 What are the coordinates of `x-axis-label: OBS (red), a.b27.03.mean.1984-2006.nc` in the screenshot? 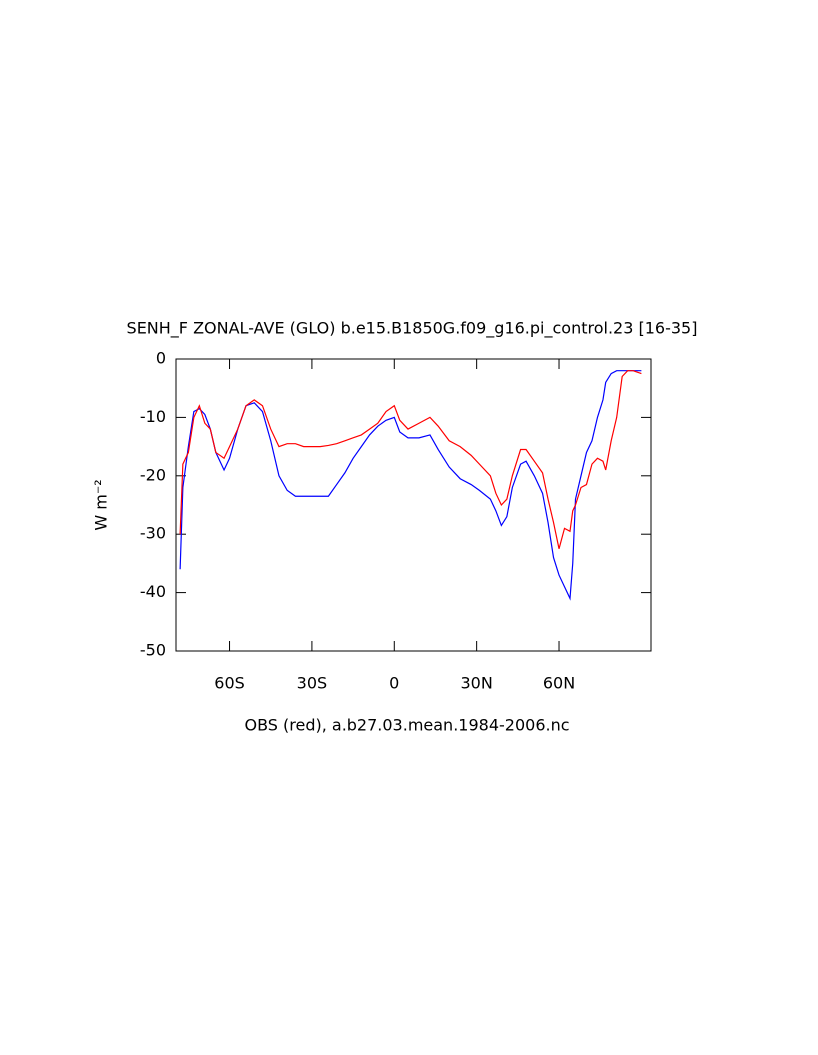 It's located at (406, 725).